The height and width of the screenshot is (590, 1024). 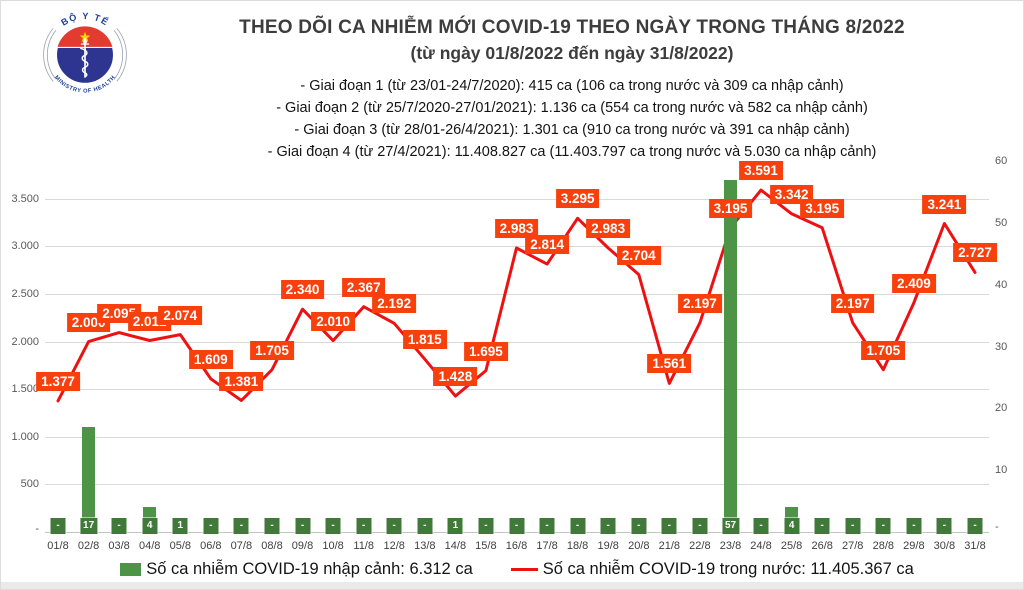 What do you see at coordinates (131, 569) in the screenshot?
I see `legend-bar-swatch` at bounding box center [131, 569].